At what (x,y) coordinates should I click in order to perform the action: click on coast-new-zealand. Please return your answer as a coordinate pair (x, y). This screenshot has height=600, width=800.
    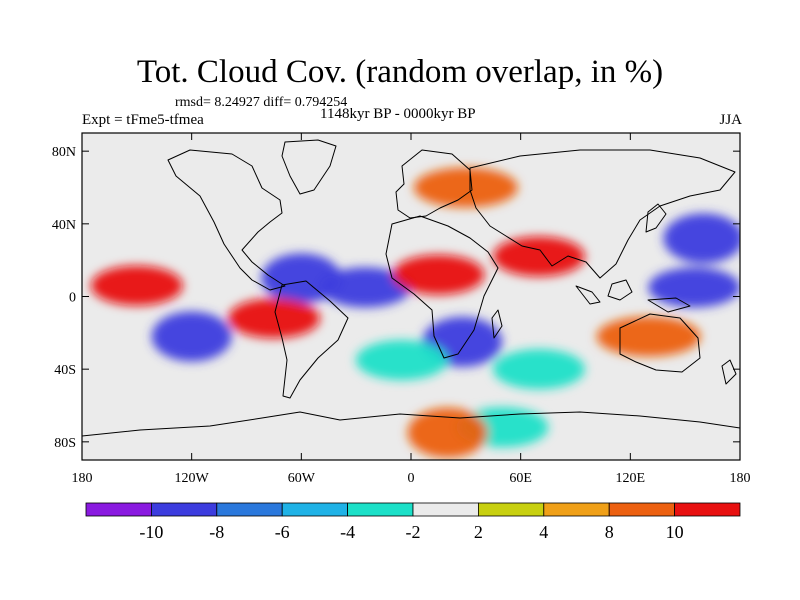
    Looking at the image, I should click on (729, 372).